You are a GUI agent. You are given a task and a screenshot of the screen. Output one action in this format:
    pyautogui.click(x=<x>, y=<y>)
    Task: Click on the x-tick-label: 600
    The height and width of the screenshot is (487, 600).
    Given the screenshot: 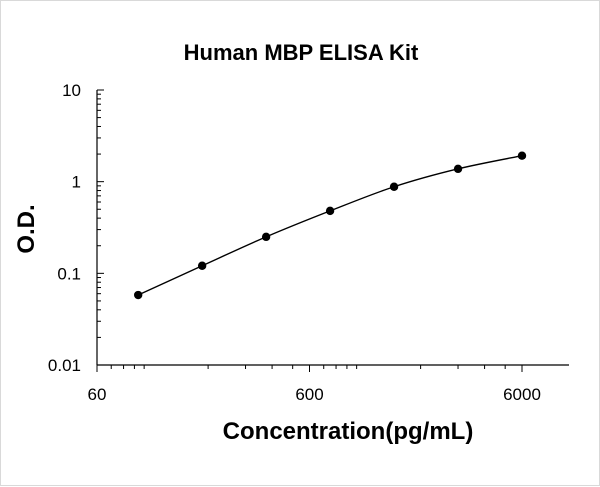 What is the action you would take?
    pyautogui.click(x=309, y=394)
    